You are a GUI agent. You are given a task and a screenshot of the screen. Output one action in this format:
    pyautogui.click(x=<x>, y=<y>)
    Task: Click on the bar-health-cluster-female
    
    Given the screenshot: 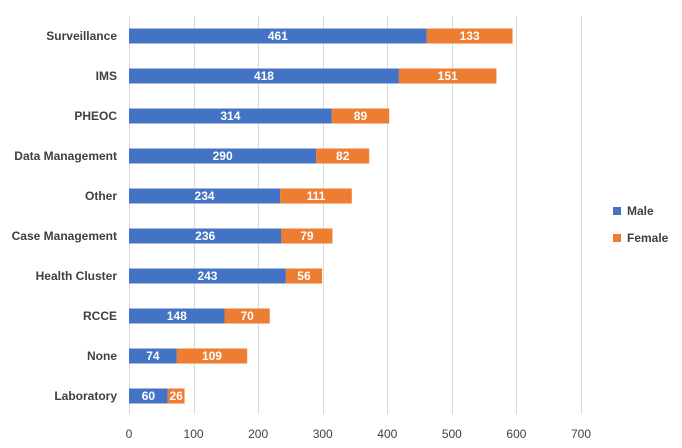 What is the action you would take?
    pyautogui.click(x=304, y=276)
    